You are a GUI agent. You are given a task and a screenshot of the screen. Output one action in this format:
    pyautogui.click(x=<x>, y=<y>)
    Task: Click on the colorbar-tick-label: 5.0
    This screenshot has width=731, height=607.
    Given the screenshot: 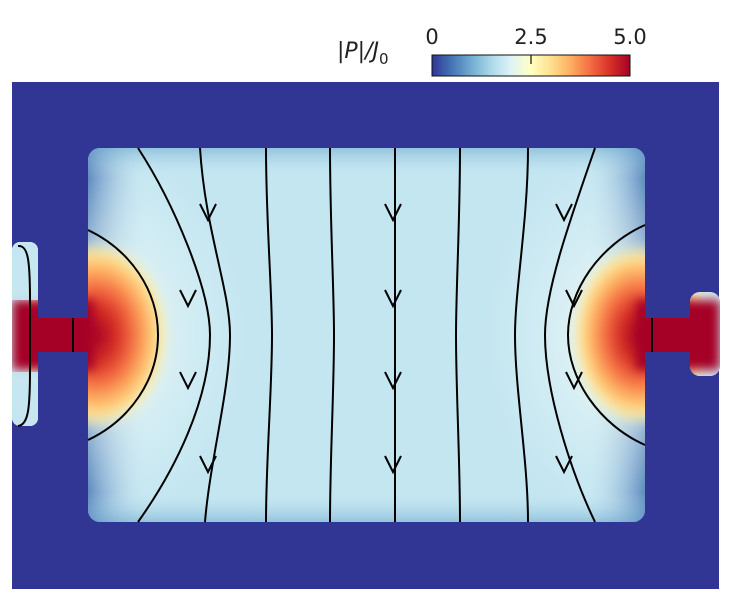 What is the action you would take?
    pyautogui.click(x=629, y=37)
    